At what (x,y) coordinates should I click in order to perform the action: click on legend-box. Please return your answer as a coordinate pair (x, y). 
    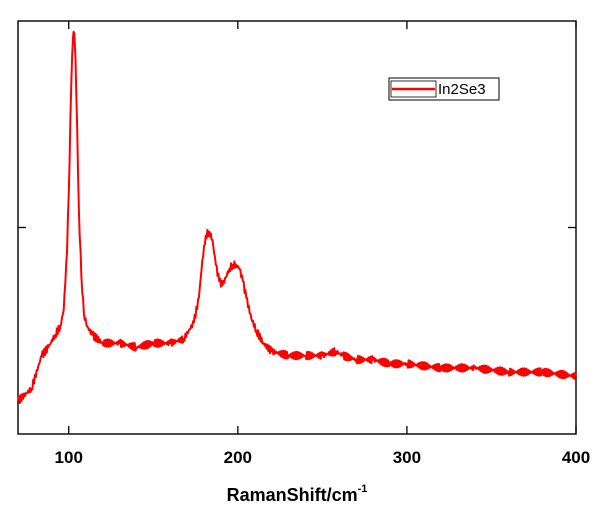
    Looking at the image, I should click on (444, 89).